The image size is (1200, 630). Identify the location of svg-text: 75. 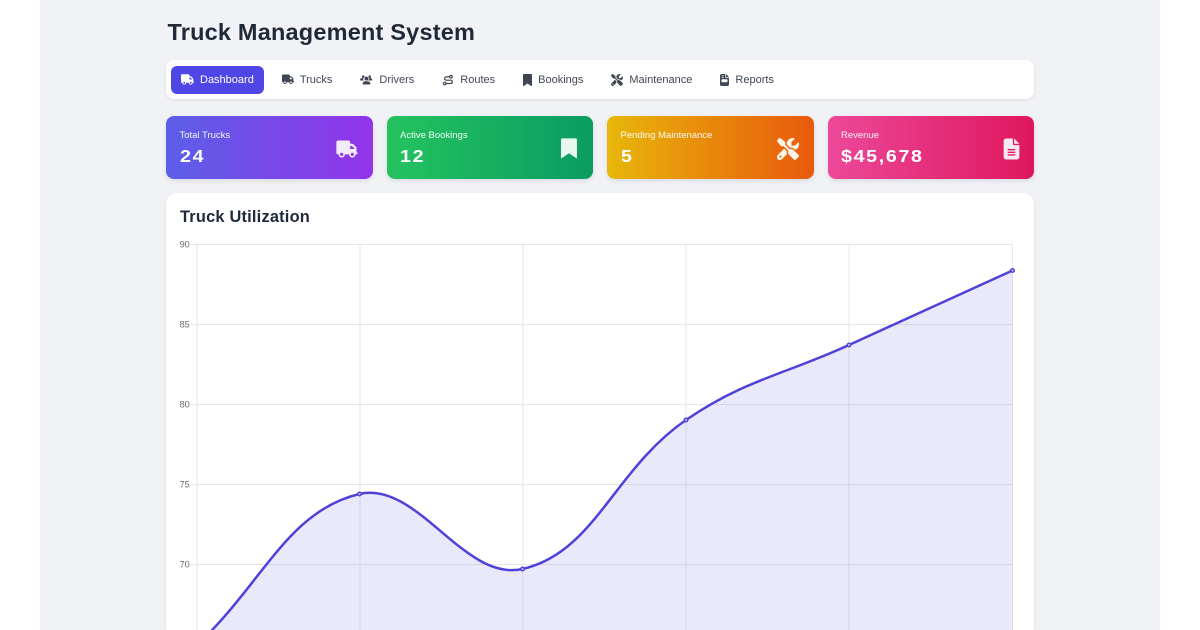
(185, 484).